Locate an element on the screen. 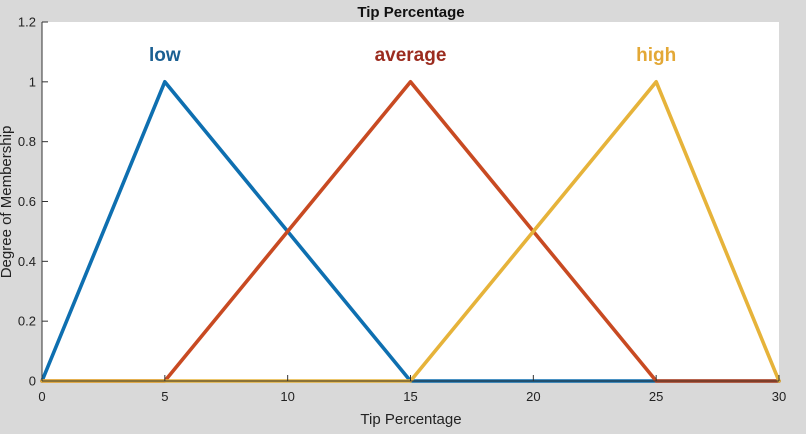 The height and width of the screenshot is (434, 806). series-labels: low average high is located at coordinates (412, 55).